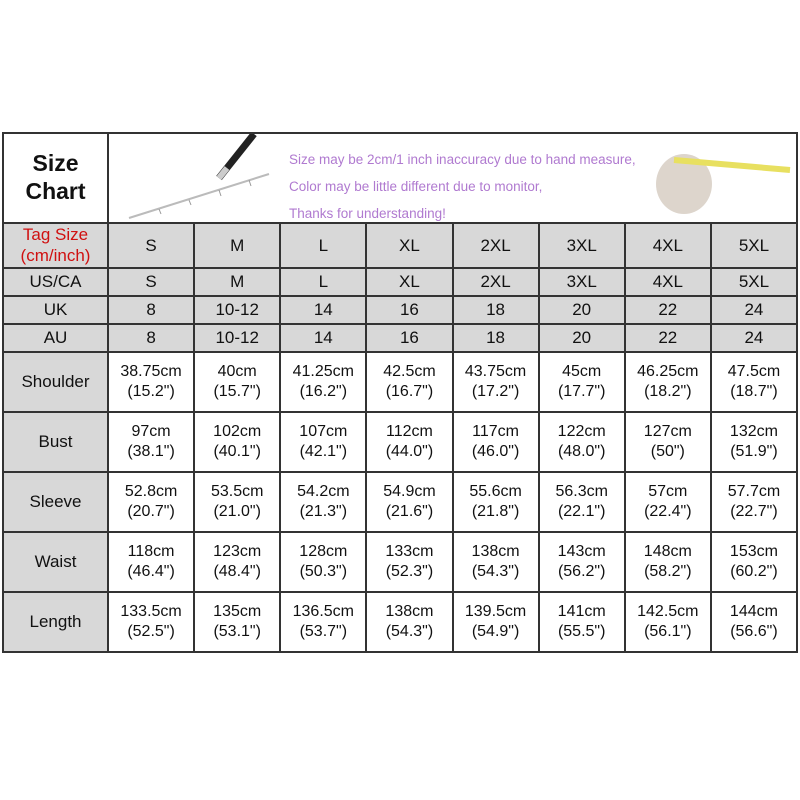 The width and height of the screenshot is (800, 800). What do you see at coordinates (409, 381) in the screenshot?
I see `measurement-cell: 42.5cm (16.7")` at bounding box center [409, 381].